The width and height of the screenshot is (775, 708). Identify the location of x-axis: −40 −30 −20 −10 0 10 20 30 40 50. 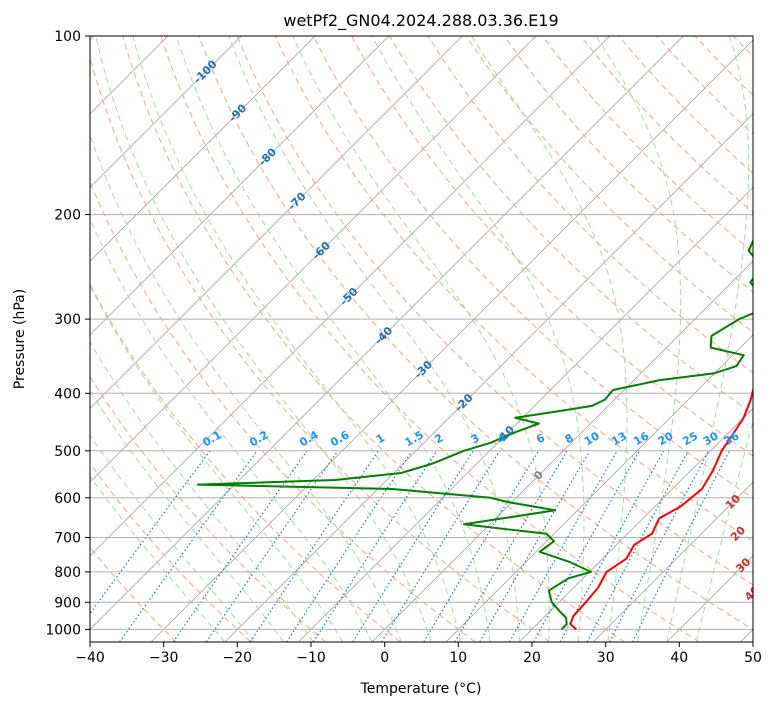
(418, 654).